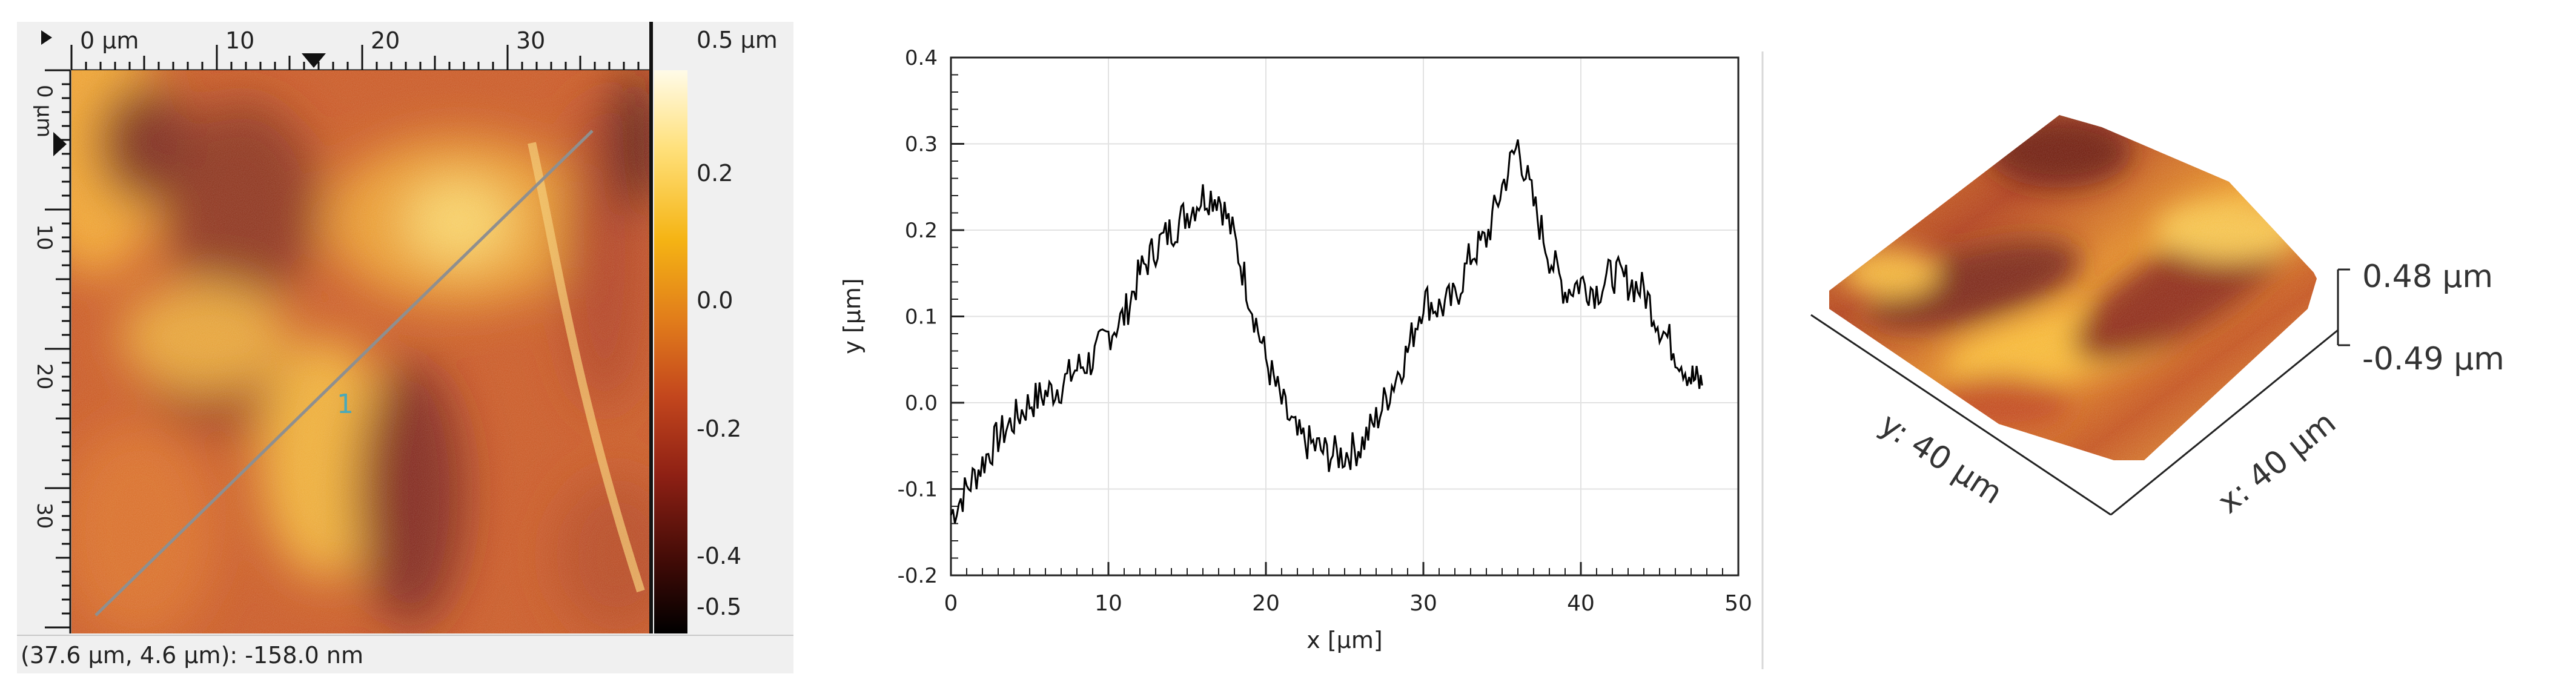  Describe the element at coordinates (1940, 459) in the screenshot. I see `y-axis-title: y: 40 µm` at that location.